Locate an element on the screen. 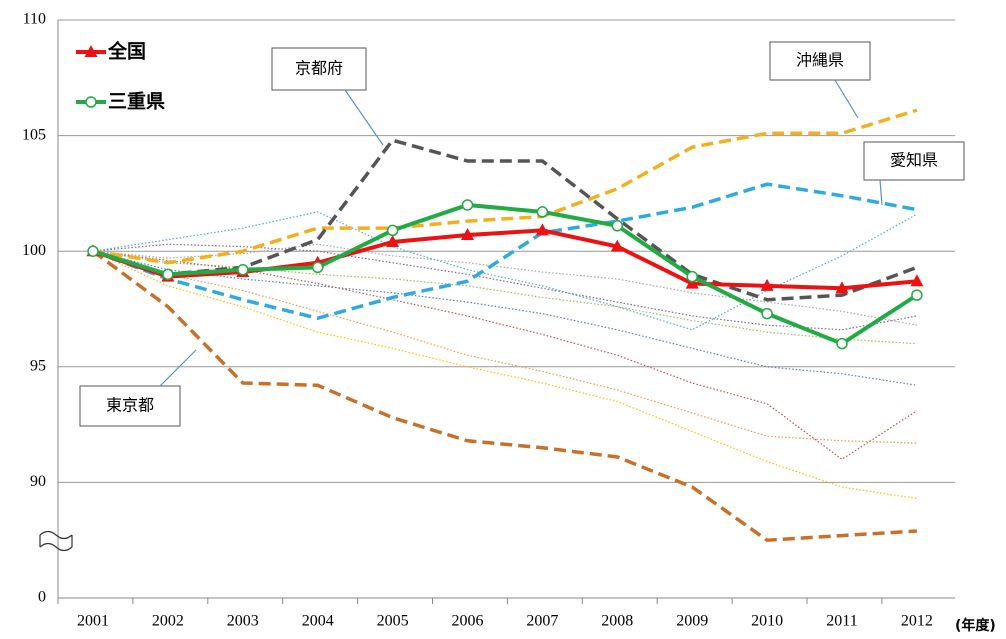 This screenshot has height=639, width=1006. x-tick-label: 2007 is located at coordinates (542, 621).